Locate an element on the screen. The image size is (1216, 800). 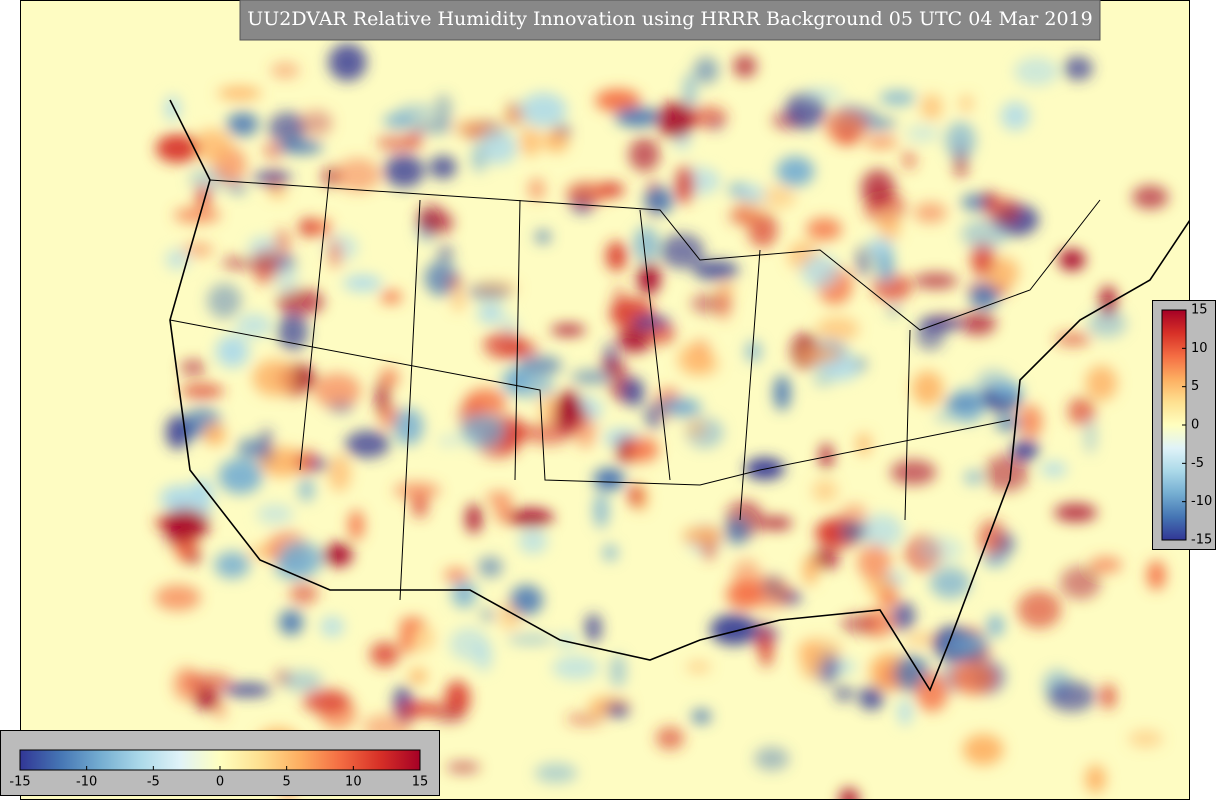
colorbar-tick-label: -10 is located at coordinates (1201, 501).